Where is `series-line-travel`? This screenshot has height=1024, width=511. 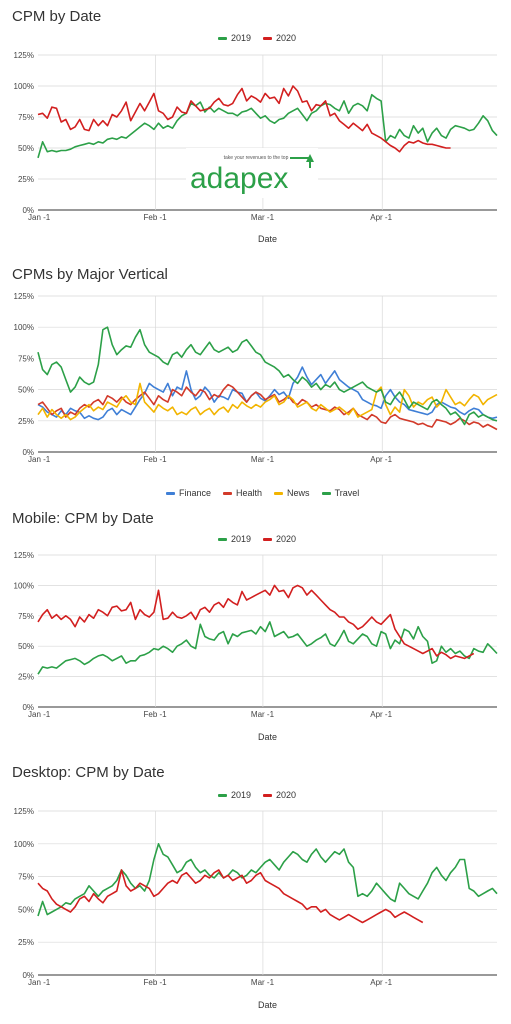 series-line-travel is located at coordinates (267, 376).